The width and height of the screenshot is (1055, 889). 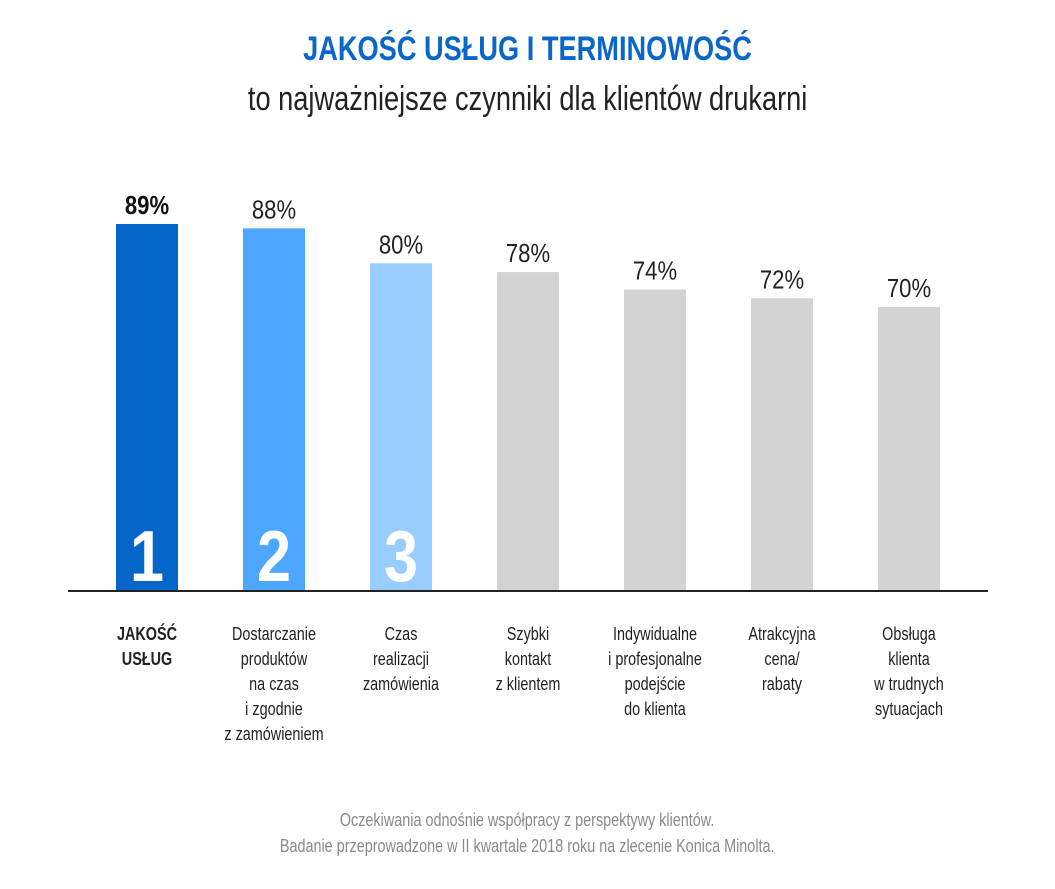 I want to click on rank-number: 3, so click(x=401, y=557).